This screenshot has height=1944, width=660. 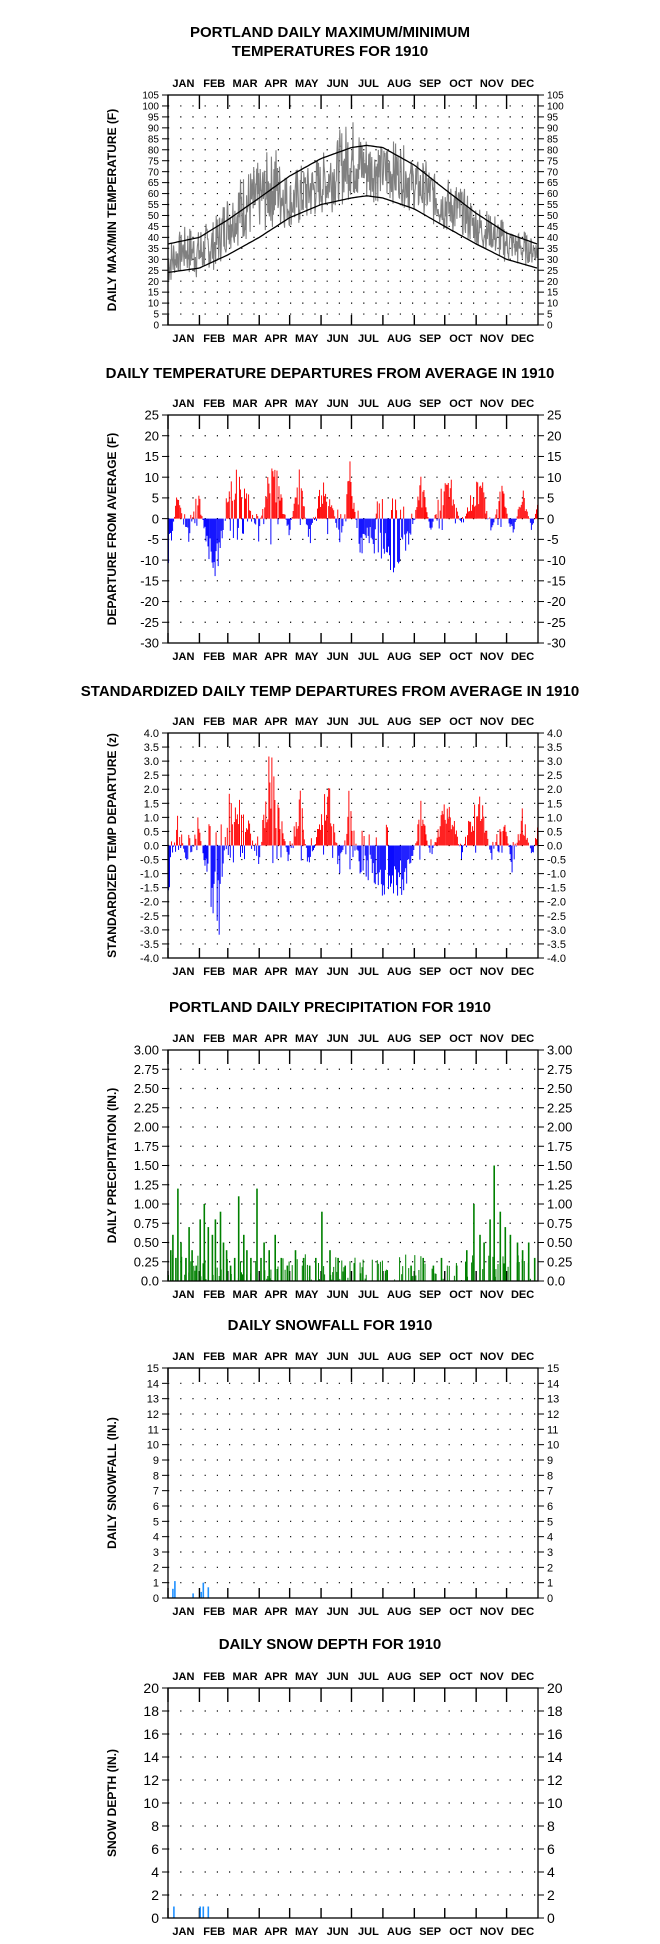 I want to click on month-label-top: AUG, so click(x=399, y=1039).